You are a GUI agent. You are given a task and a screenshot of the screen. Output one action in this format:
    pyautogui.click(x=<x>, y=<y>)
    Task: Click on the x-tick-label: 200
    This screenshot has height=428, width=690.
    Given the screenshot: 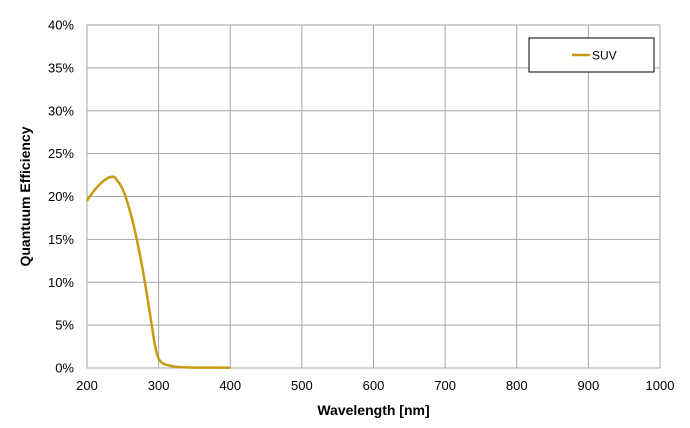 What is the action you would take?
    pyautogui.click(x=87, y=385)
    